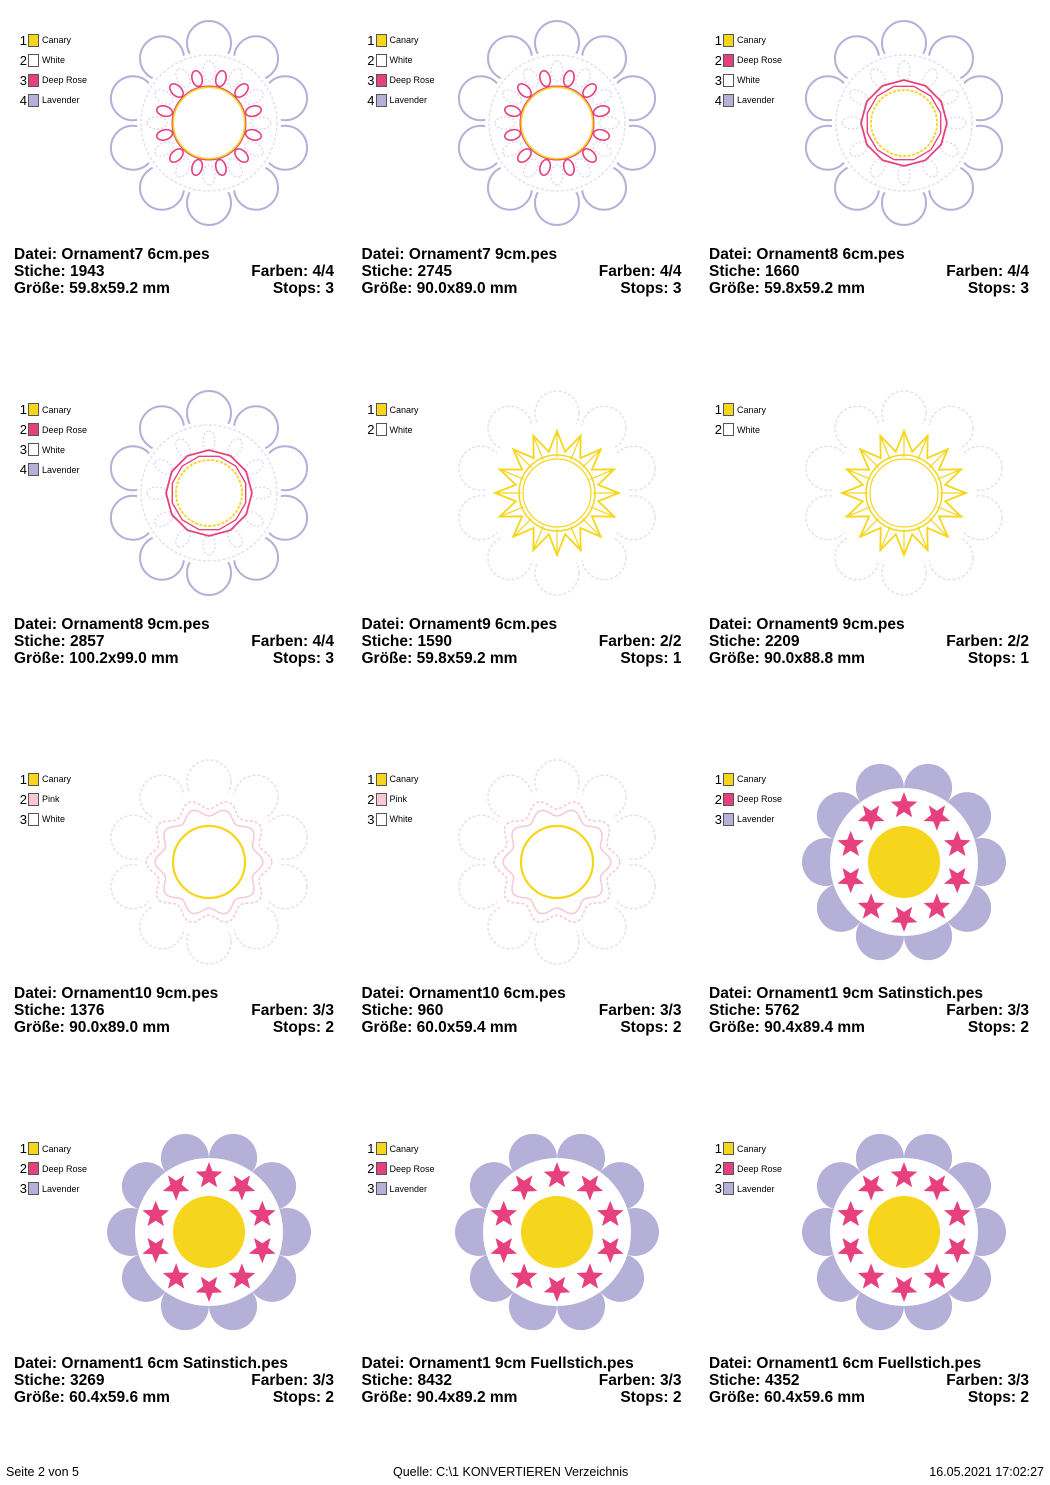 The image size is (1050, 1485). I want to click on info-right: Stops: 1, so click(998, 658).